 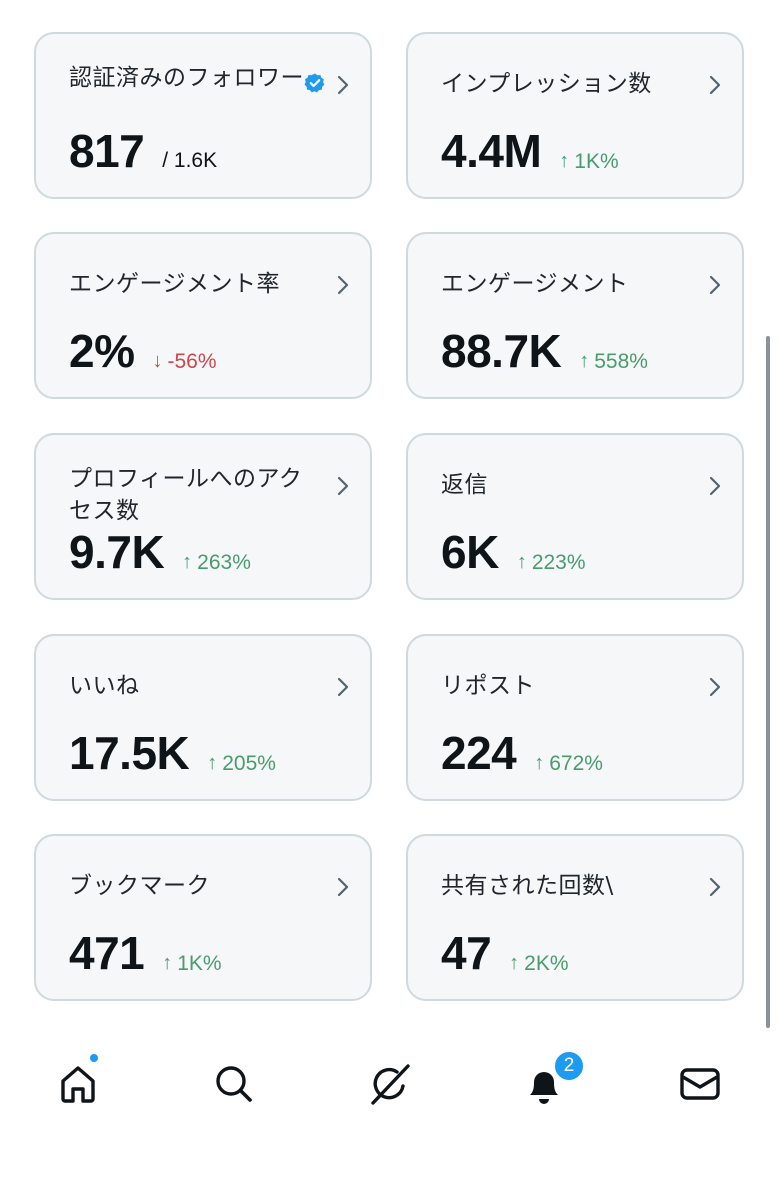 What do you see at coordinates (190, 160) in the screenshot?
I see `metric-total: / 1.6K` at bounding box center [190, 160].